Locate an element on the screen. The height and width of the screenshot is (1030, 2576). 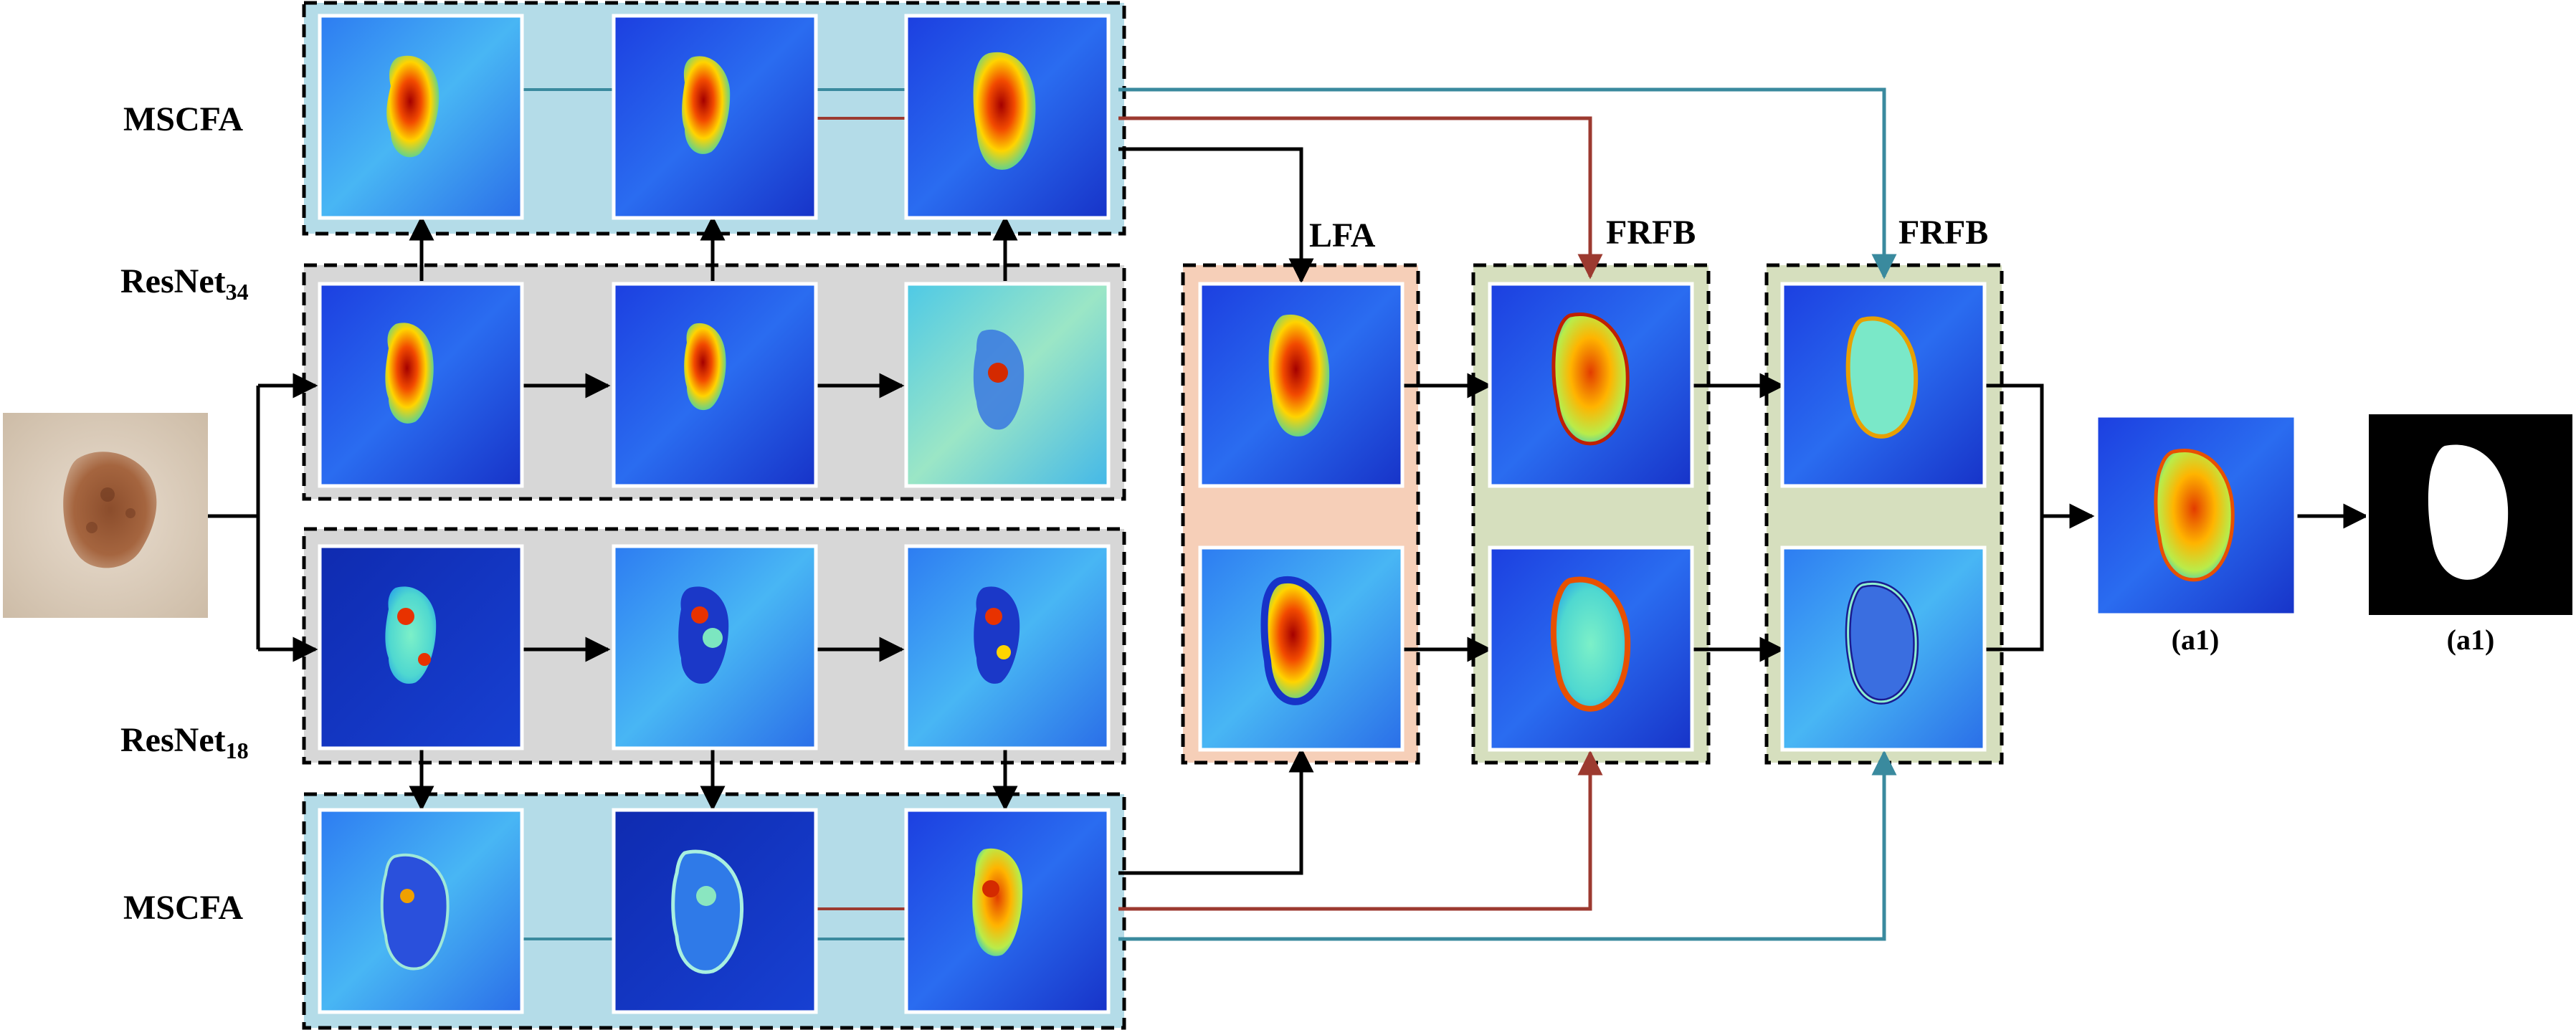
output-heatmap is located at coordinates (2196, 515).